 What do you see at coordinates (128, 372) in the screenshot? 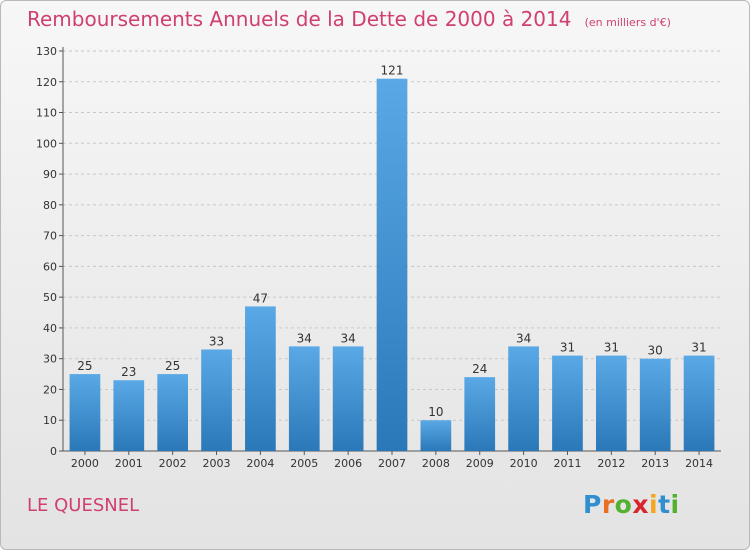
I see `data-label: 23` at bounding box center [128, 372].